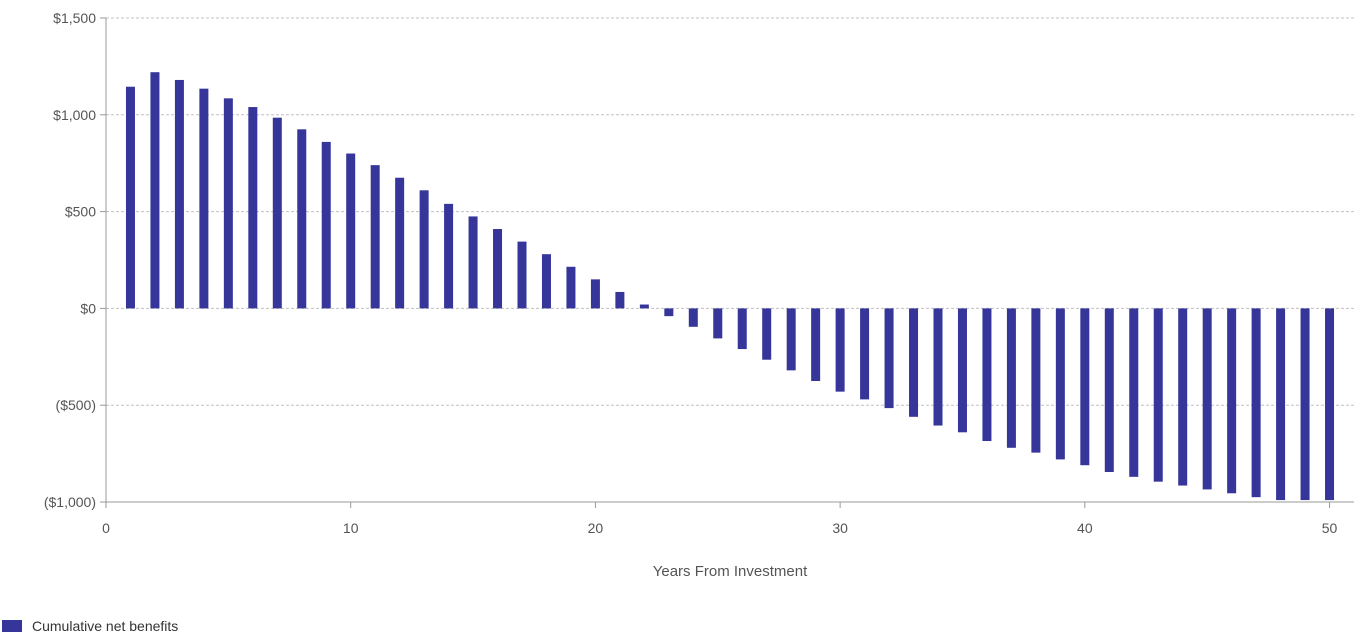  Describe the element at coordinates (840, 528) in the screenshot. I see `x-tick-label: 30` at that location.